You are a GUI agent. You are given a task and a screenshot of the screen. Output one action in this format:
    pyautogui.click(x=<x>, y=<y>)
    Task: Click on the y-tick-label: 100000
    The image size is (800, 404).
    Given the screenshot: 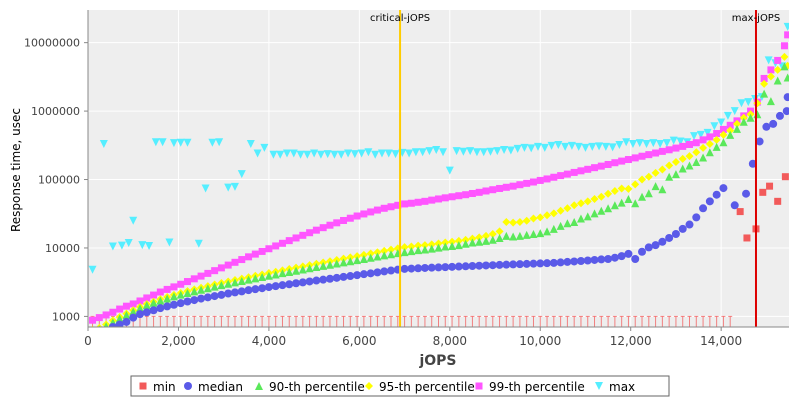 What is the action you would take?
    pyautogui.click(x=59, y=180)
    